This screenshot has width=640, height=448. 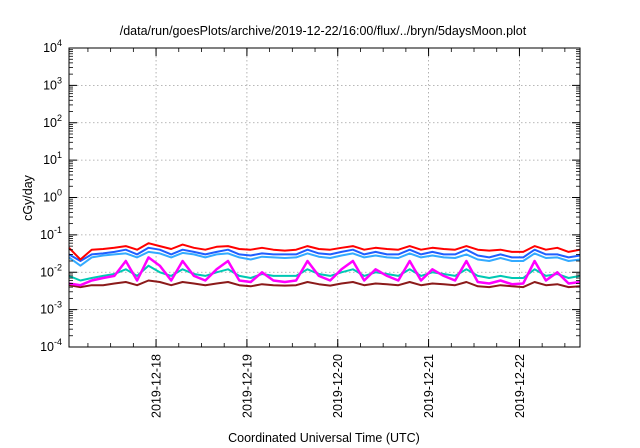 I want to click on x-tick-label: 2019-12-20, so click(x=338, y=386).